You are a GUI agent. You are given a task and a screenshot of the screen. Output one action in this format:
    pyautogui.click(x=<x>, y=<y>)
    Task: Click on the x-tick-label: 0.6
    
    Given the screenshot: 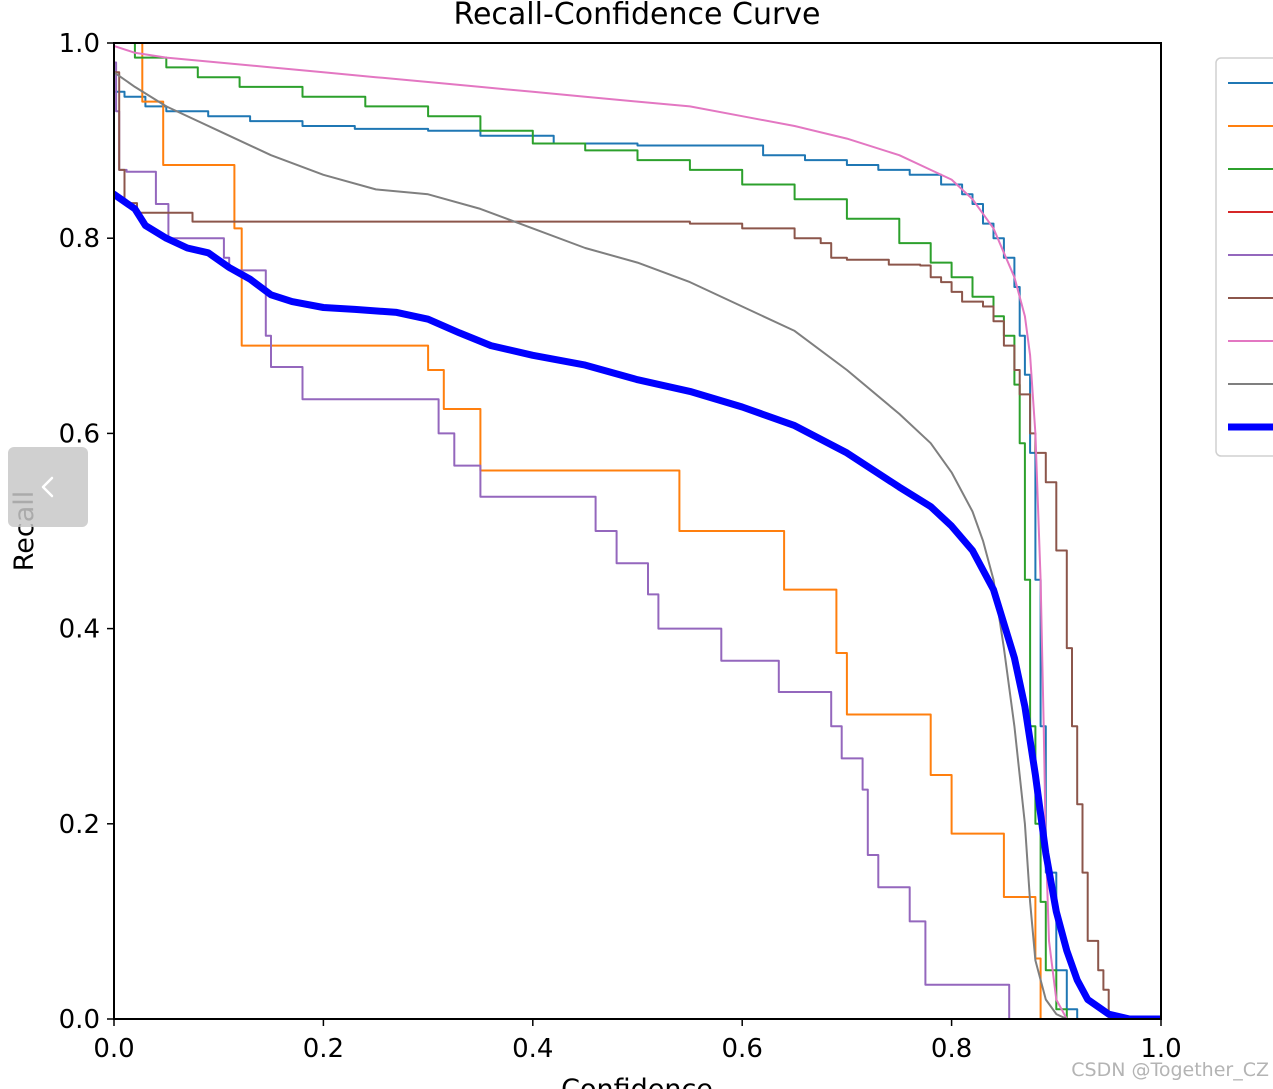 What is the action you would take?
    pyautogui.click(x=742, y=1049)
    